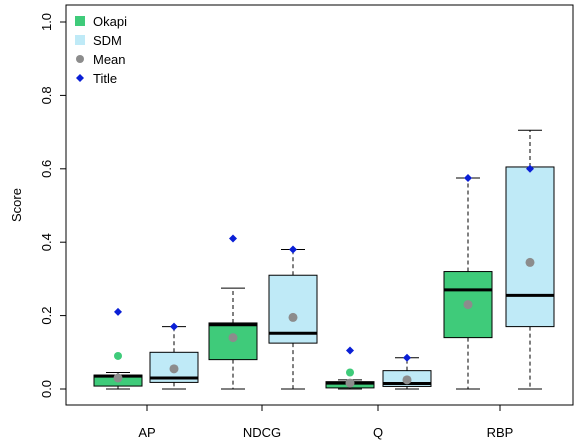 This screenshot has width=578, height=443. Describe the element at coordinates (107, 40) in the screenshot. I see `legend-label: SDM` at that location.